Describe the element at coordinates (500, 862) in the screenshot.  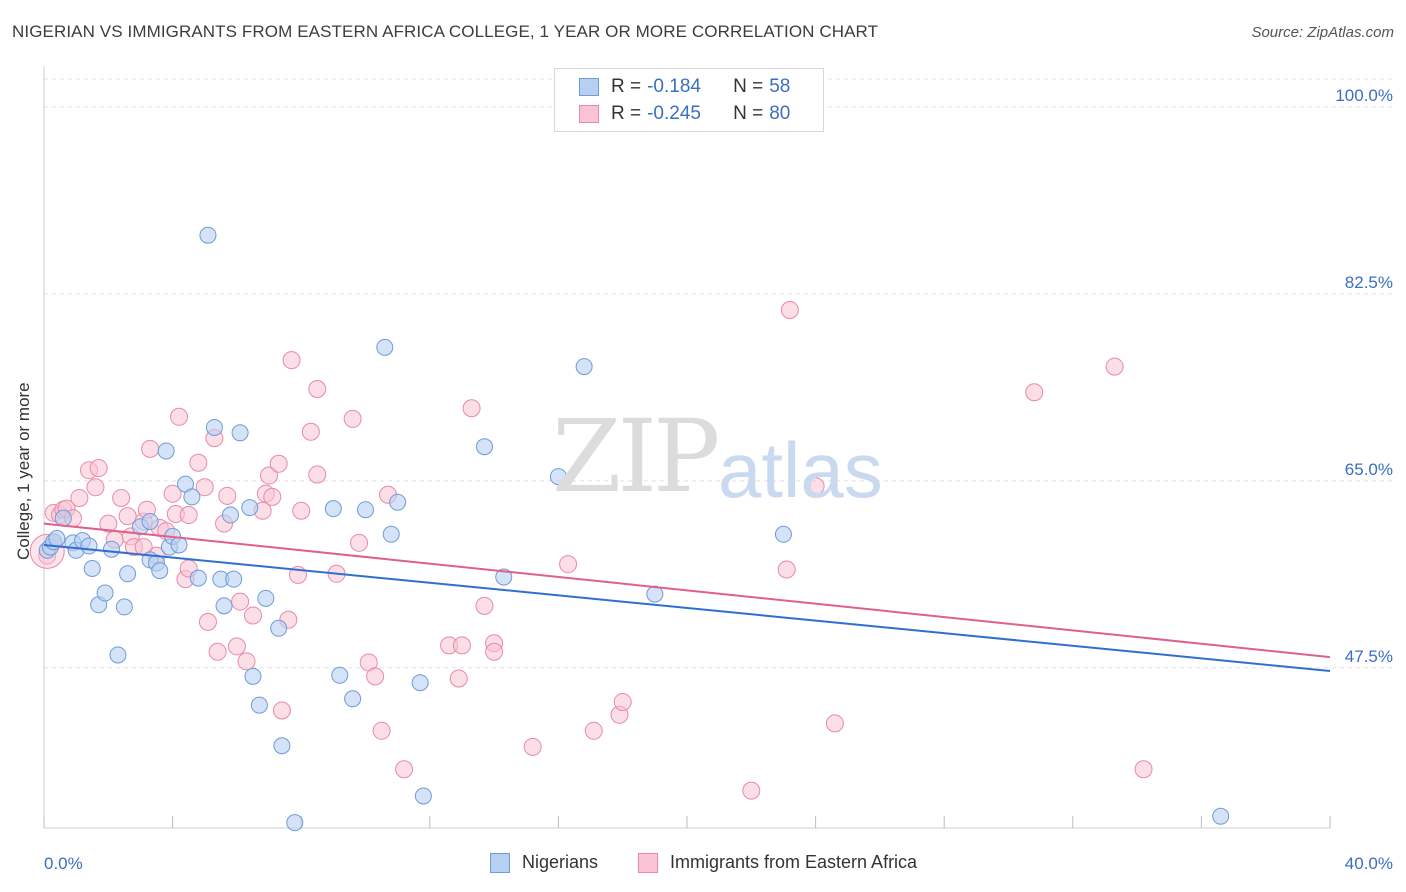
I see `nigerians-legend-swatch` at that location.